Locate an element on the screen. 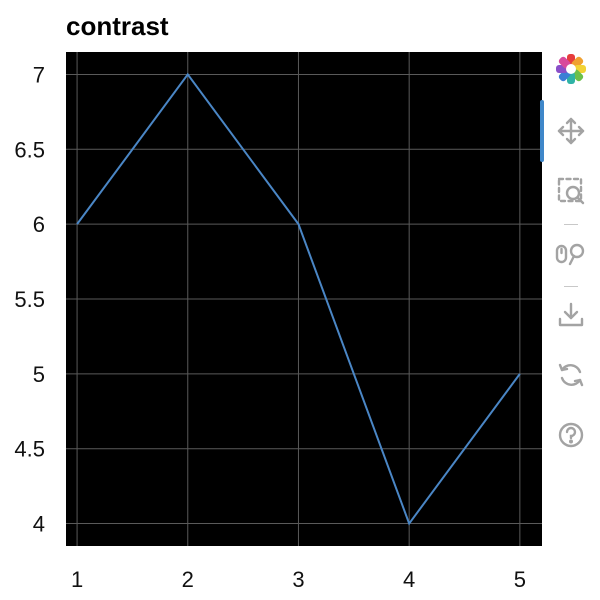 The height and width of the screenshot is (600, 600). y-tick-label: 6 is located at coordinates (39, 224).